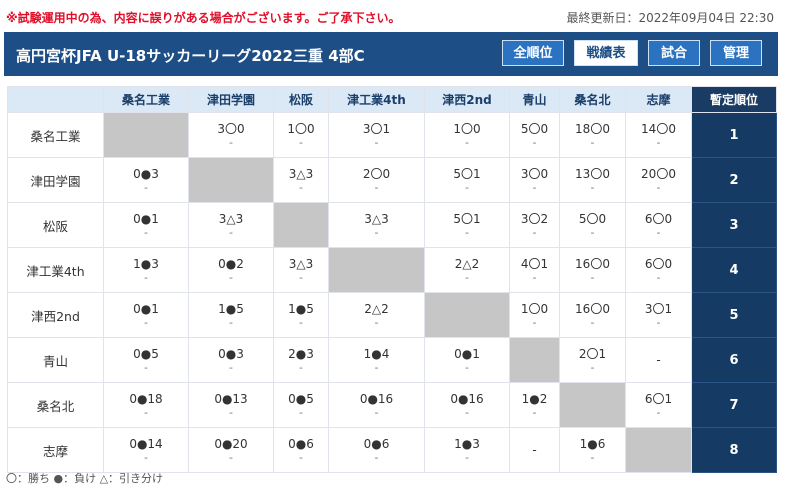 Image resolution: width=788 pixels, height=486 pixels. What do you see at coordinates (146, 174) in the screenshot?
I see `match-score: 0●3` at bounding box center [146, 174].